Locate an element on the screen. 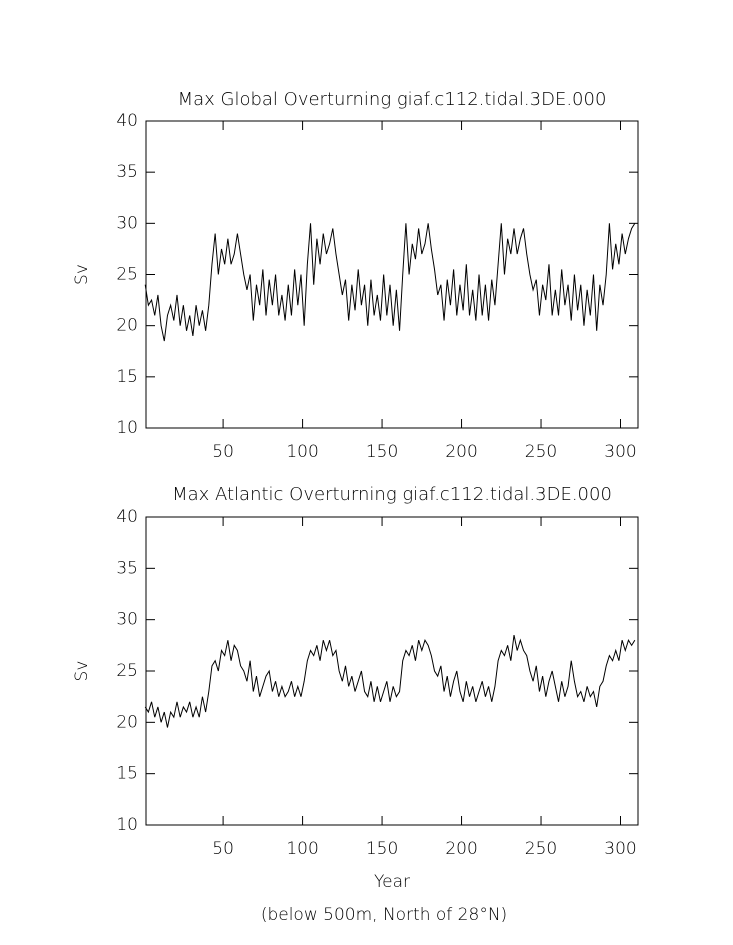 The height and width of the screenshot is (945, 733). x-axis-label: Year is located at coordinates (392, 882).